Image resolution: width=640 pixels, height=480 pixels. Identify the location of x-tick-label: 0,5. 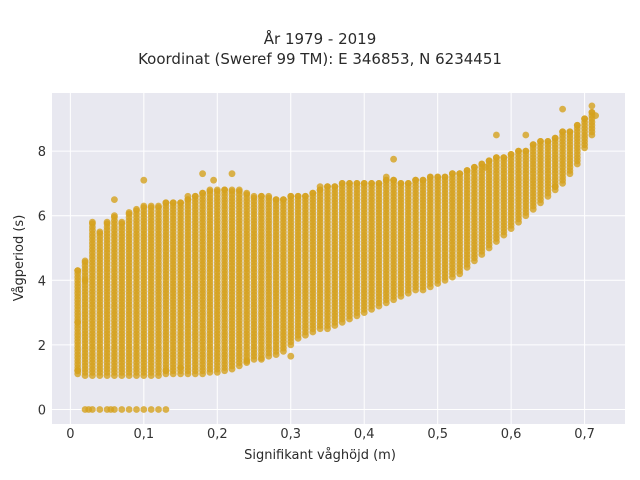
(437, 434).